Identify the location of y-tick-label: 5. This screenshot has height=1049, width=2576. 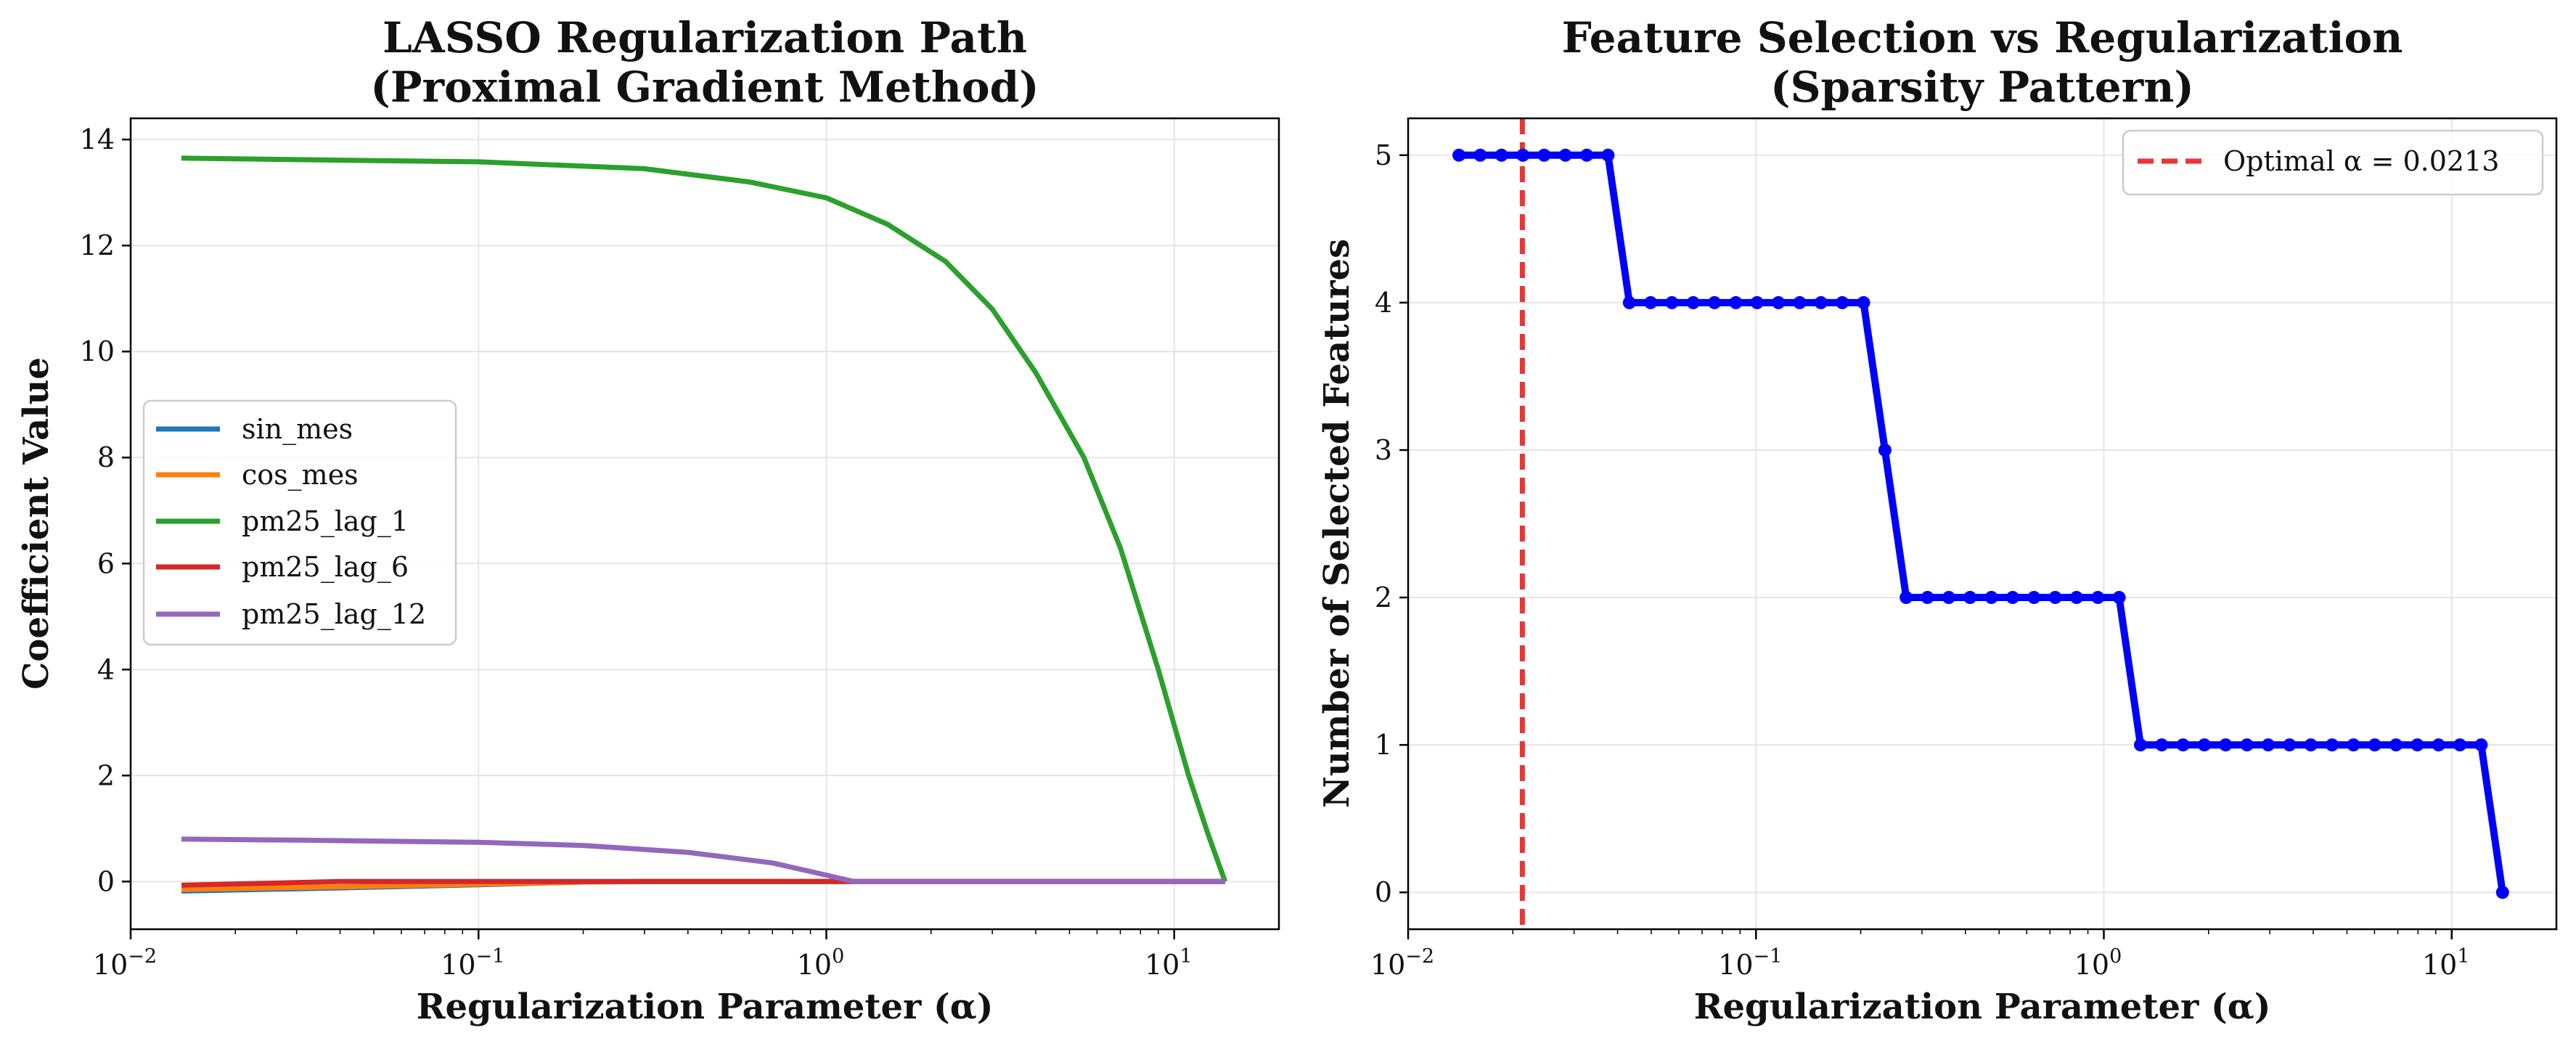
(1383, 155).